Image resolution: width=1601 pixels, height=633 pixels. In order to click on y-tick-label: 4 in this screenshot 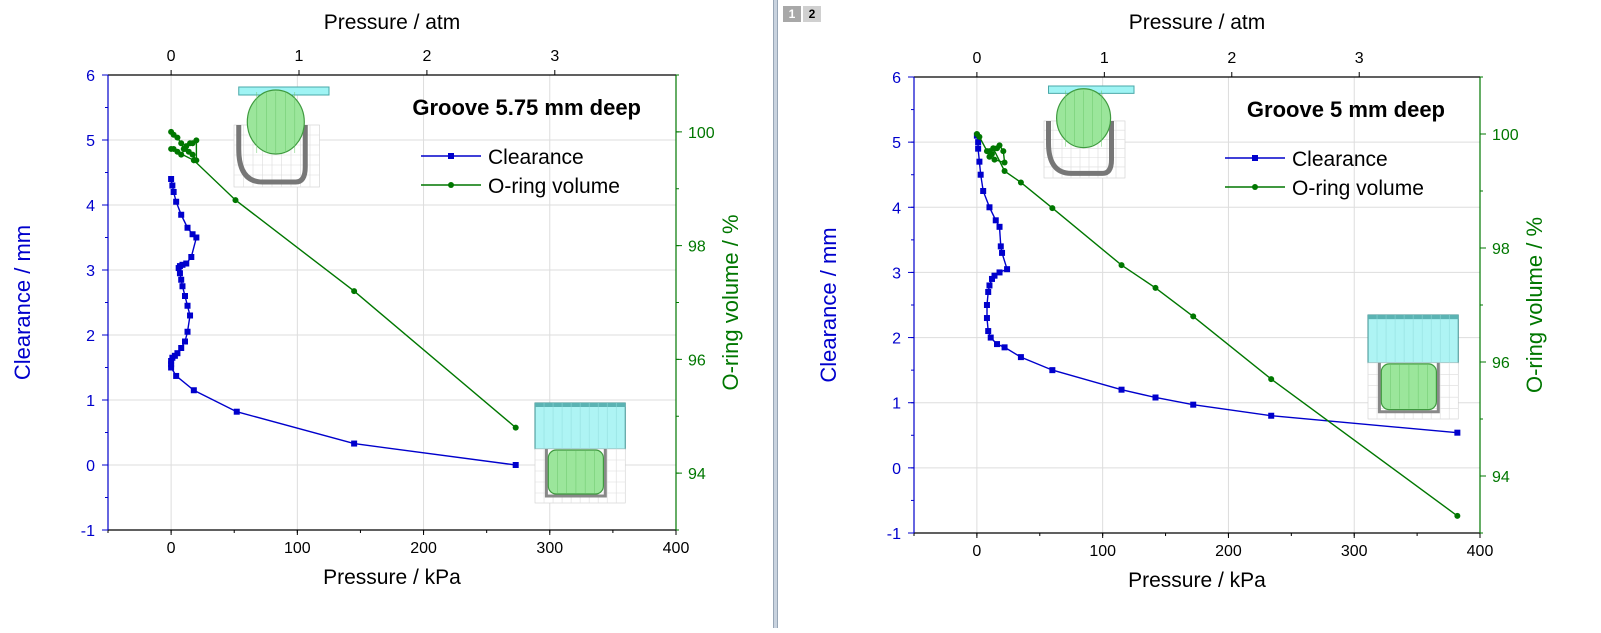, I will do `click(90, 206)`.